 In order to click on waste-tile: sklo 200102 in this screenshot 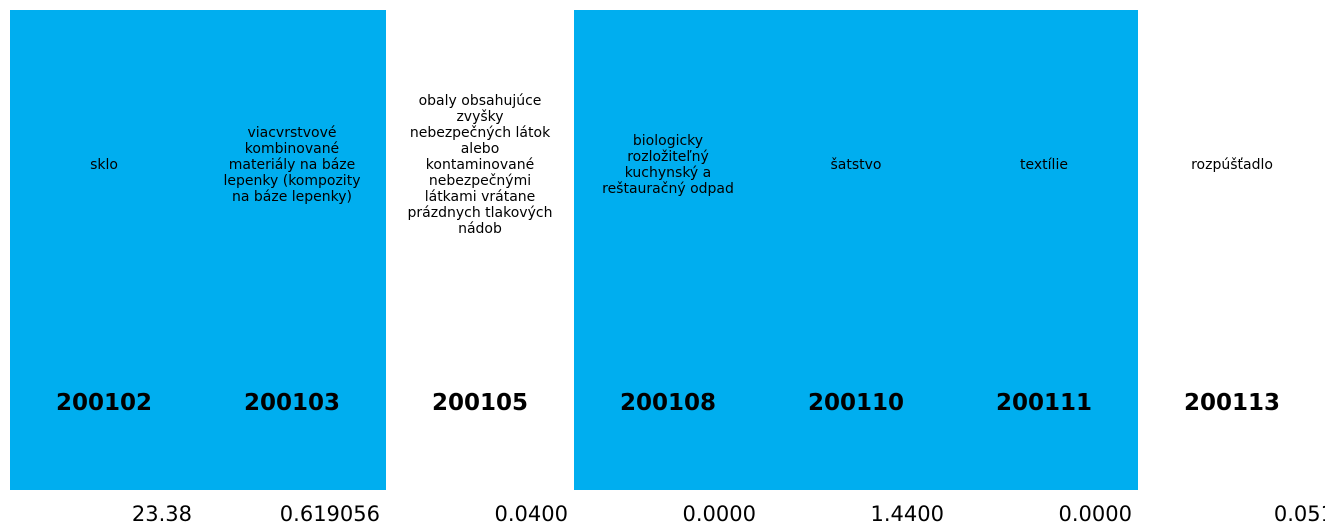, I will do `click(104, 250)`.